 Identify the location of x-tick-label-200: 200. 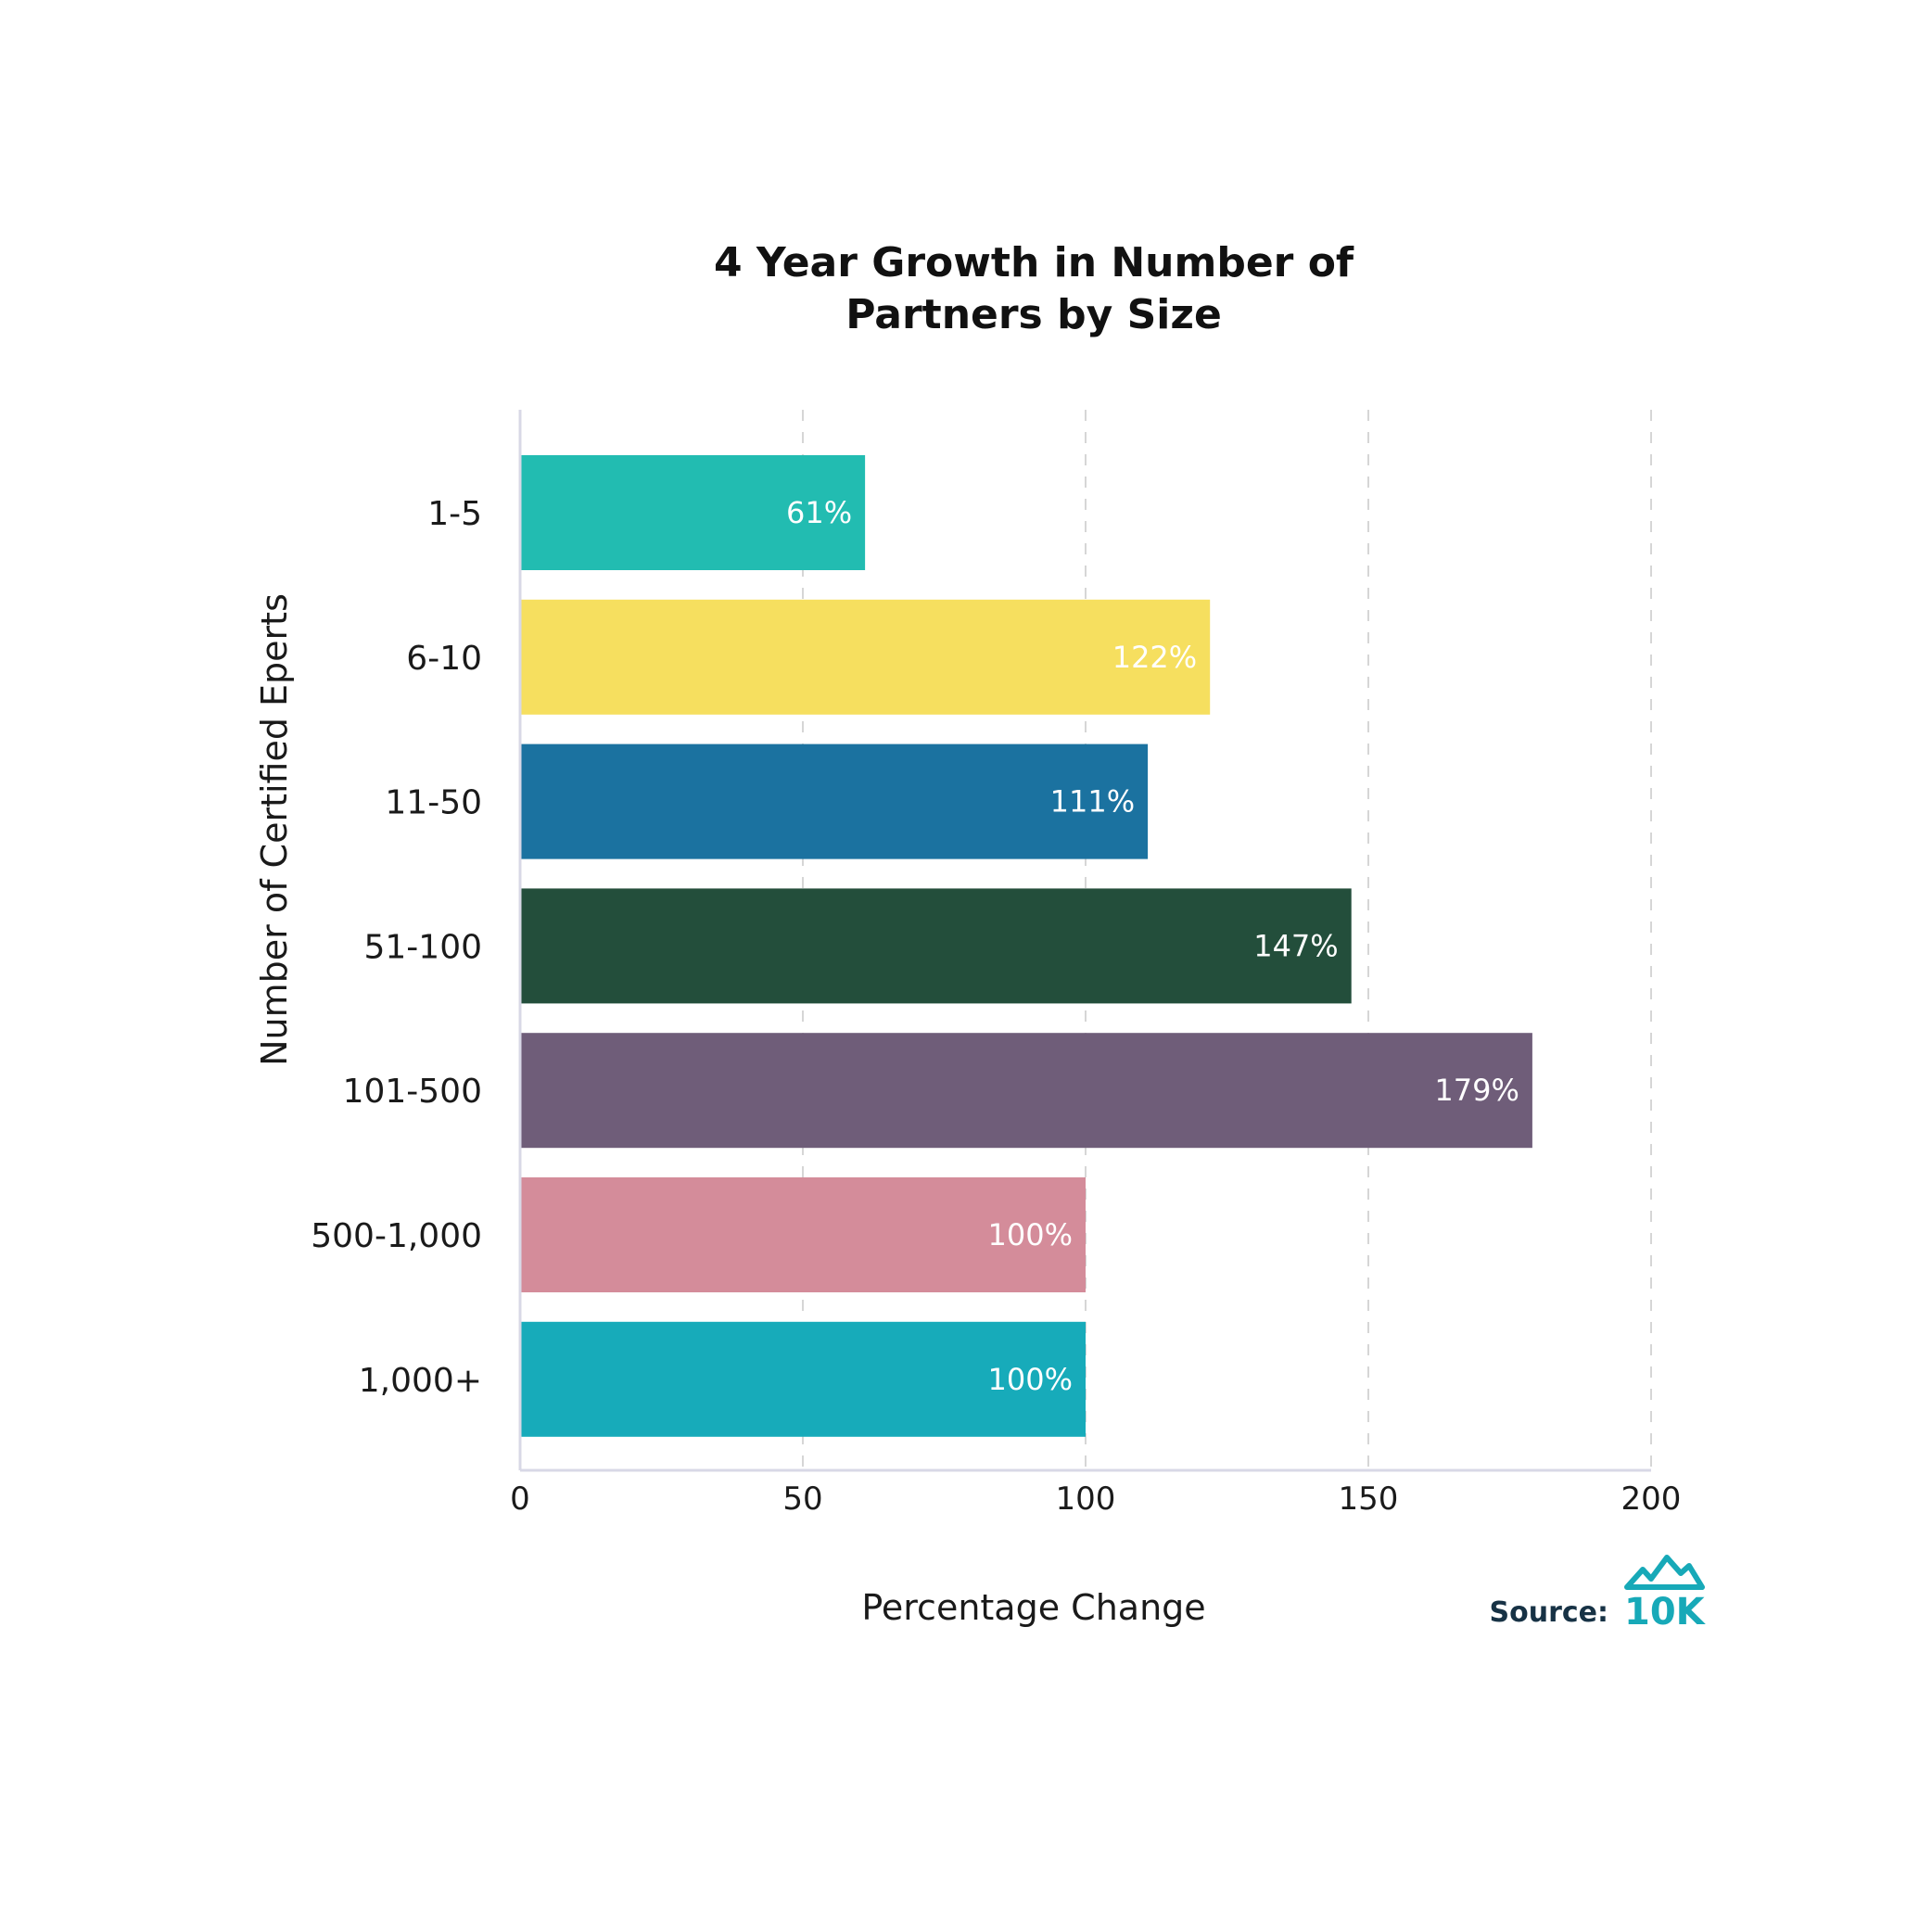
(1651, 1499).